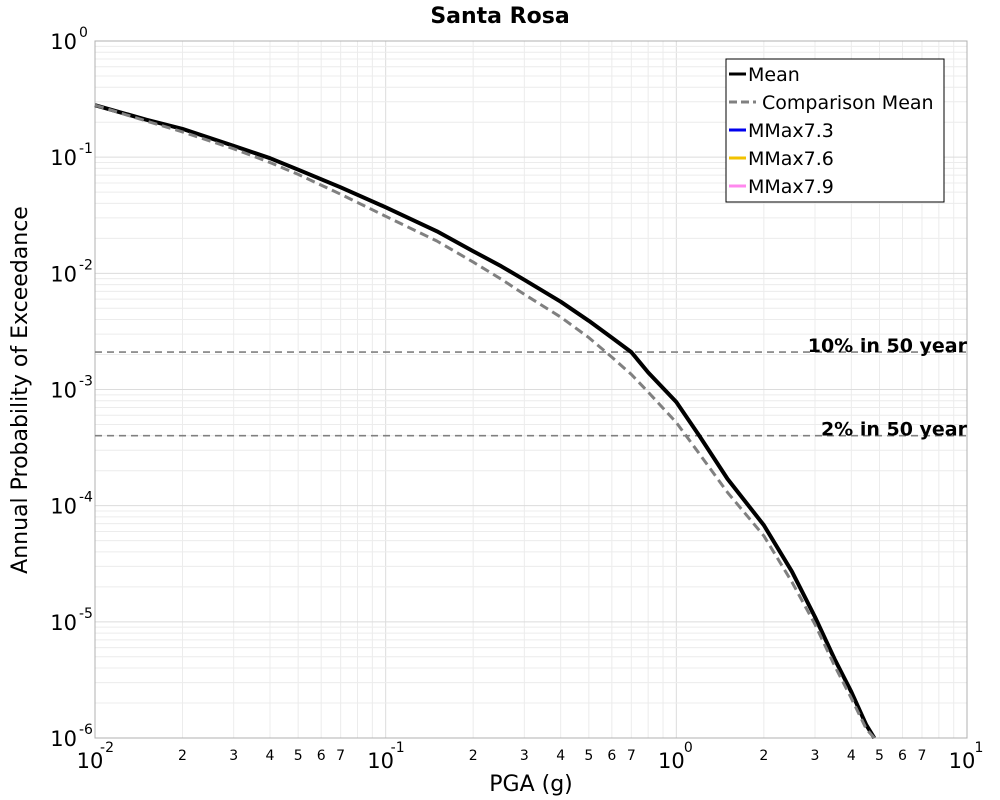 This screenshot has width=1000, height=800. What do you see at coordinates (791, 131) in the screenshot?
I see `legend-label: MMax7.3` at bounding box center [791, 131].